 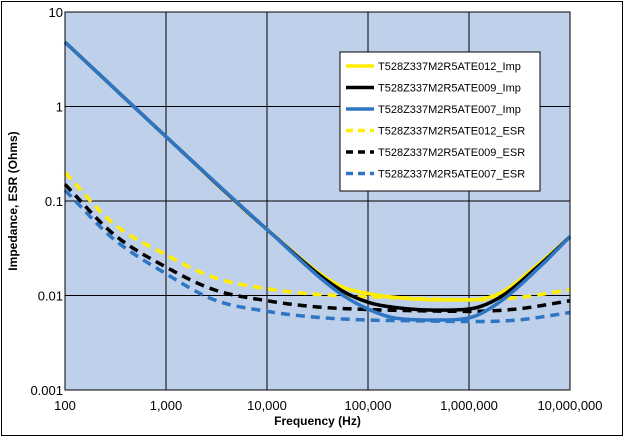 What do you see at coordinates (59, 107) in the screenshot?
I see `y-tick-label: 1` at bounding box center [59, 107].